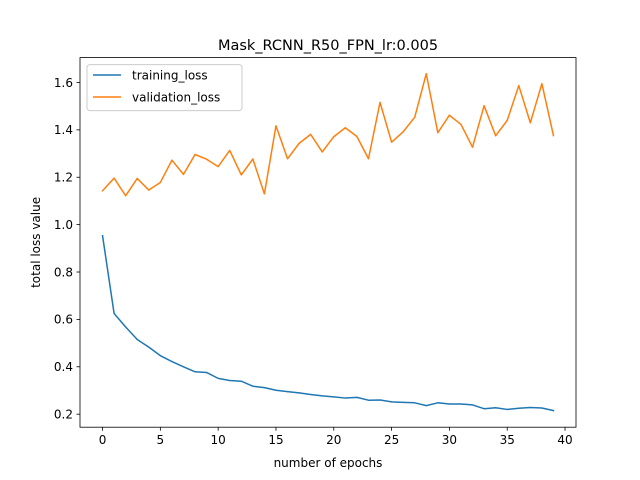  I want to click on y-tick-label: 1.6, so click(63, 83).